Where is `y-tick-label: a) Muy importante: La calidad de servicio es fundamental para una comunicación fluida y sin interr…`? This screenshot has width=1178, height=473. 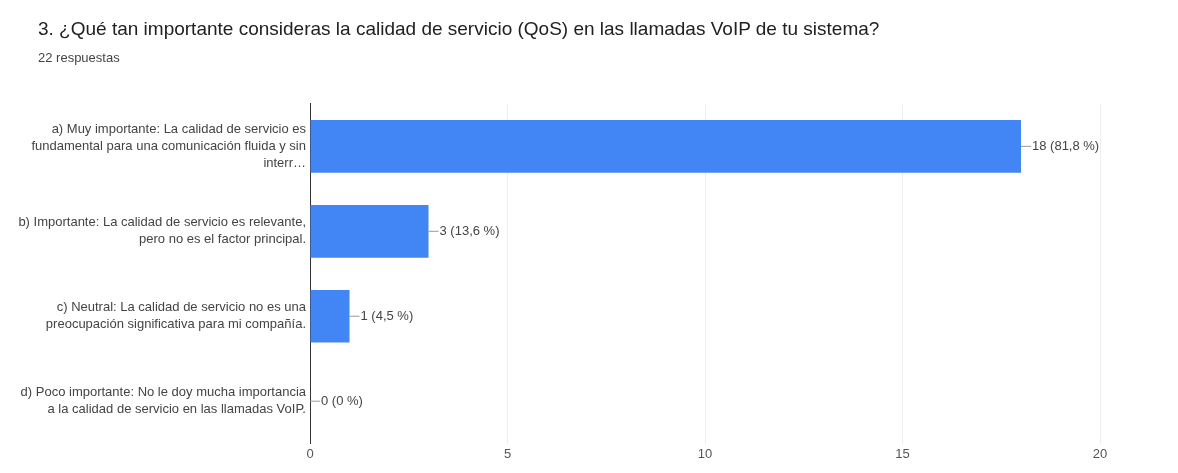
y-tick-label: a) Muy importante: La calidad de servicio es fundamental para una comunicación fluida y sin interr… is located at coordinates (169, 145).